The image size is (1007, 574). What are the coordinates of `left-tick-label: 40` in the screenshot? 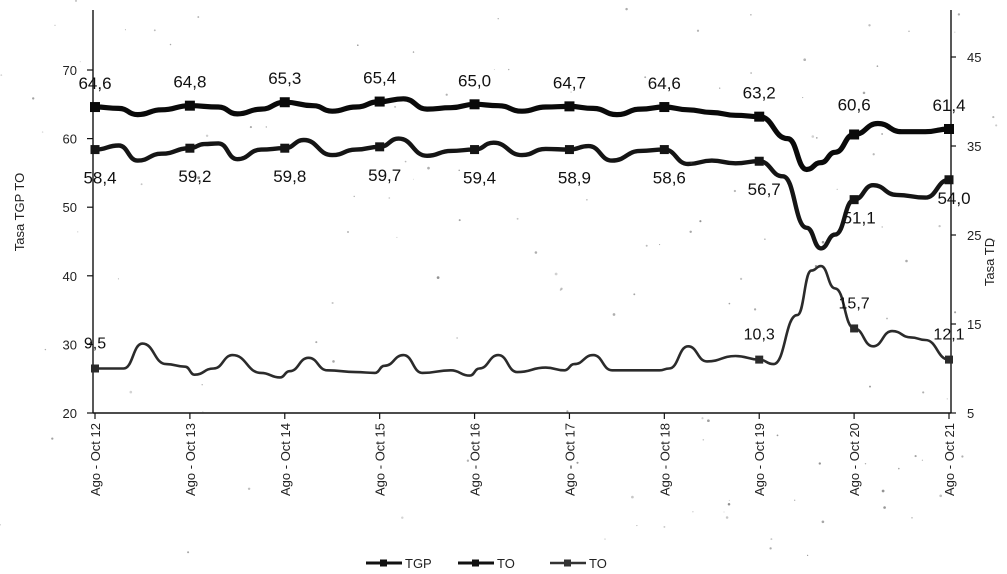 It's located at (70, 276).